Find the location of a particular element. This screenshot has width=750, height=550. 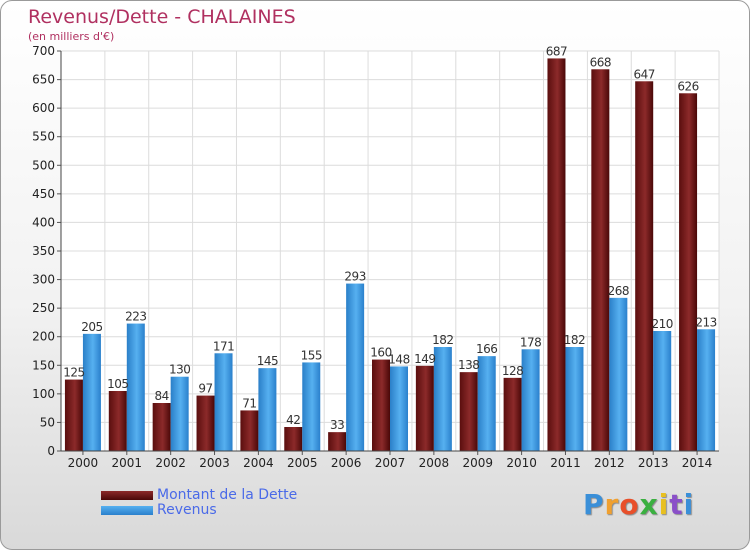

bar-revenus-2008 is located at coordinates (442, 399).